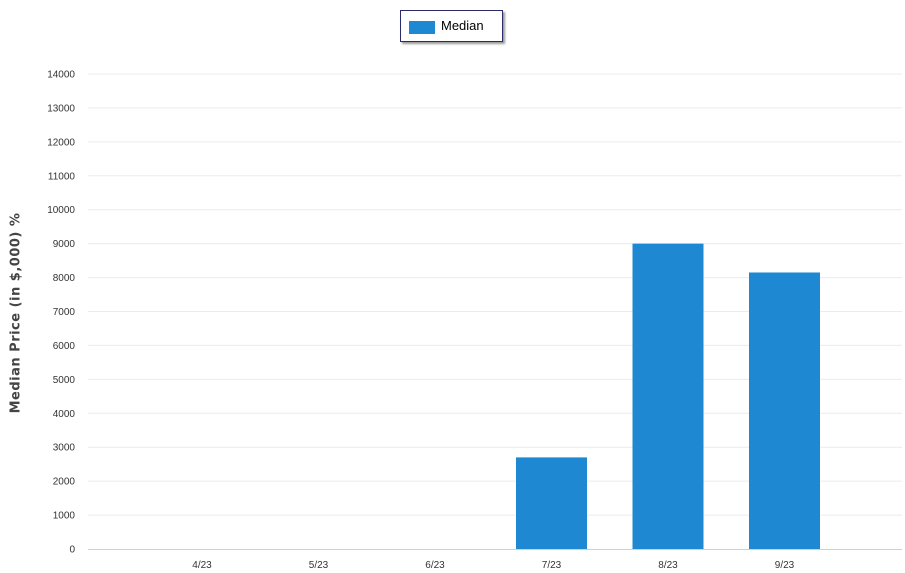 This screenshot has width=905, height=573. Describe the element at coordinates (64, 244) in the screenshot. I see `y-tick-label: 9000` at that location.